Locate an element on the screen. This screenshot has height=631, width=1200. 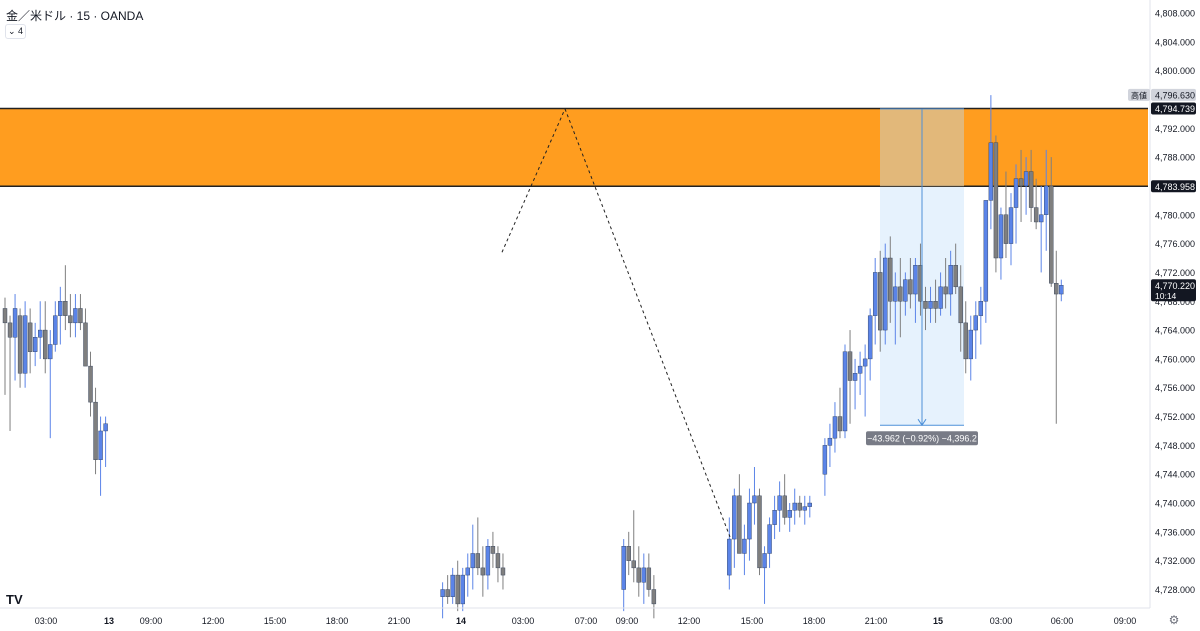
collapse-indicators-button: ⌄ 4 is located at coordinates (15, 31).